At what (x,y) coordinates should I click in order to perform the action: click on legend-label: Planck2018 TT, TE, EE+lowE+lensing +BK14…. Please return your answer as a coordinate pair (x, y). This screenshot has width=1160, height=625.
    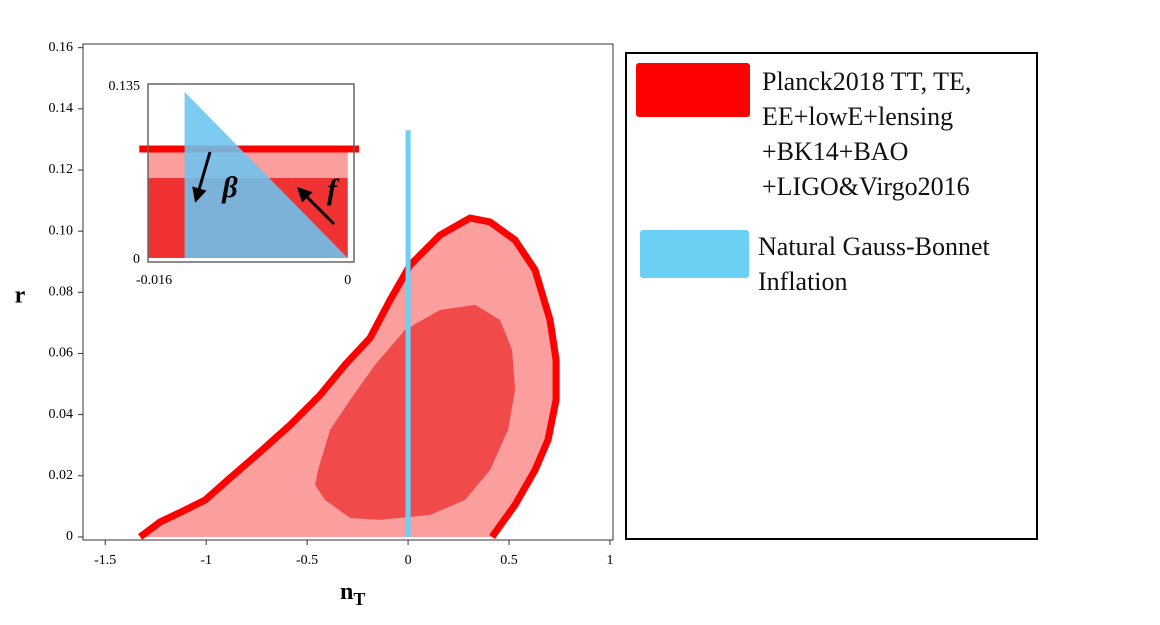
    Looking at the image, I should click on (867, 134).